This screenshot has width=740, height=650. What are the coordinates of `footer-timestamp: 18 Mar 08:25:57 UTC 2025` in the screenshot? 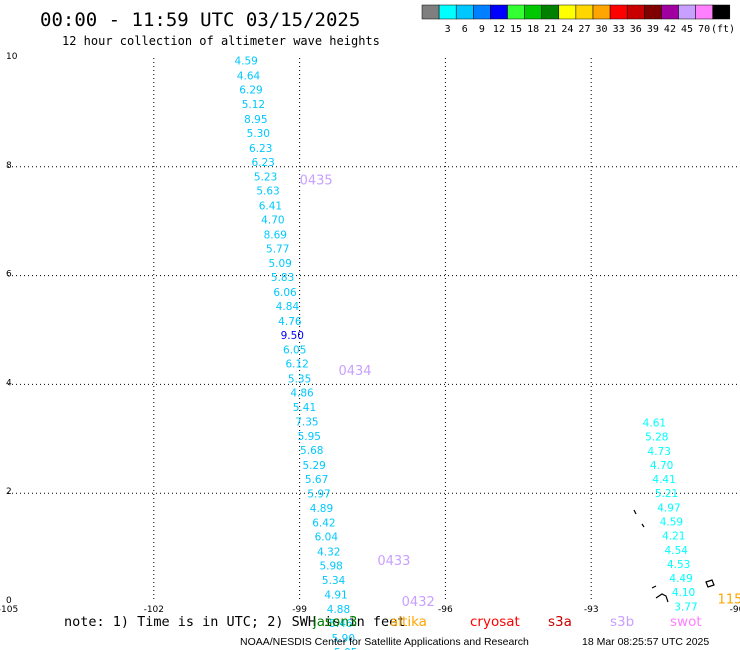 It's located at (645, 642).